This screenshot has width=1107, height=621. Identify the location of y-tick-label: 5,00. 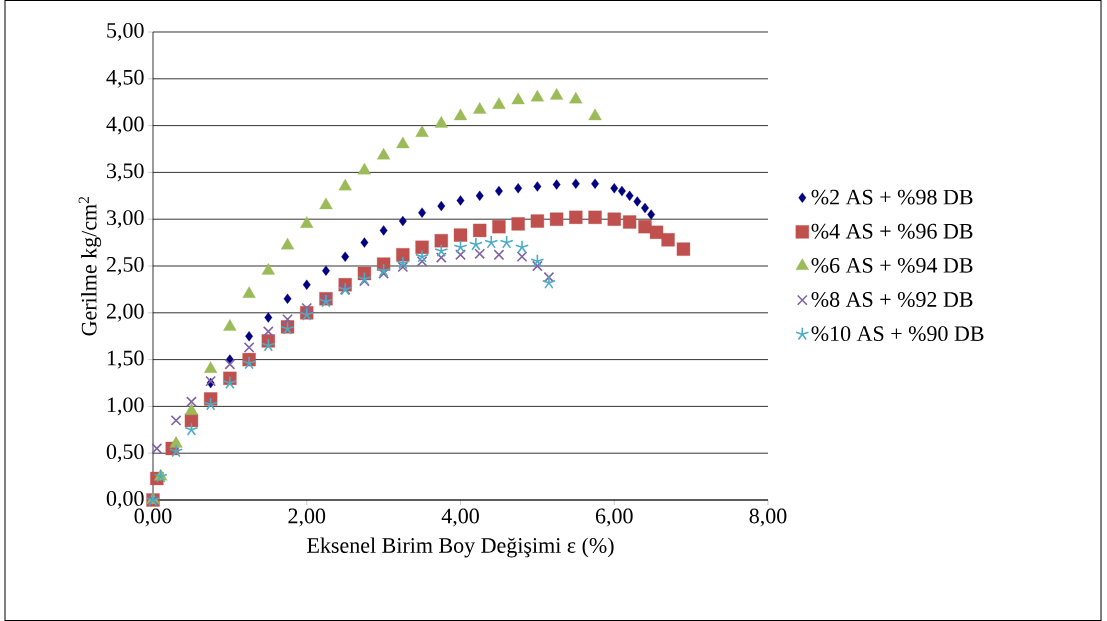
(125, 32).